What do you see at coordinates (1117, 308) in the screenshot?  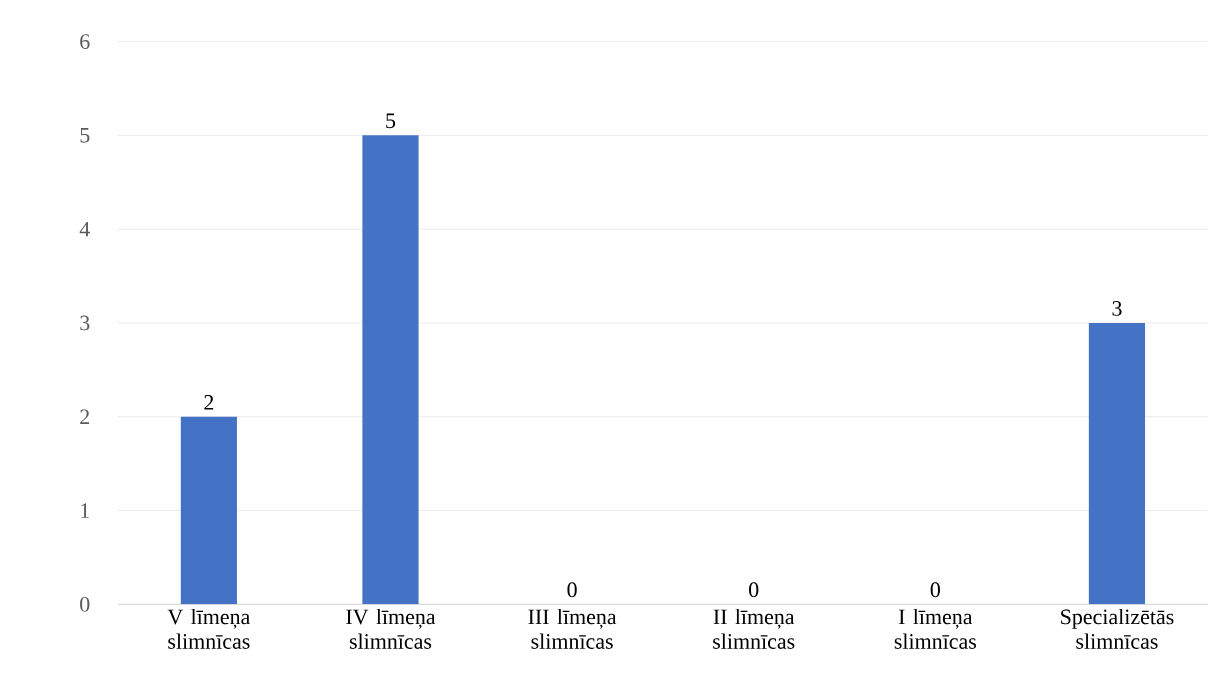 I see `data-label: 3` at bounding box center [1117, 308].